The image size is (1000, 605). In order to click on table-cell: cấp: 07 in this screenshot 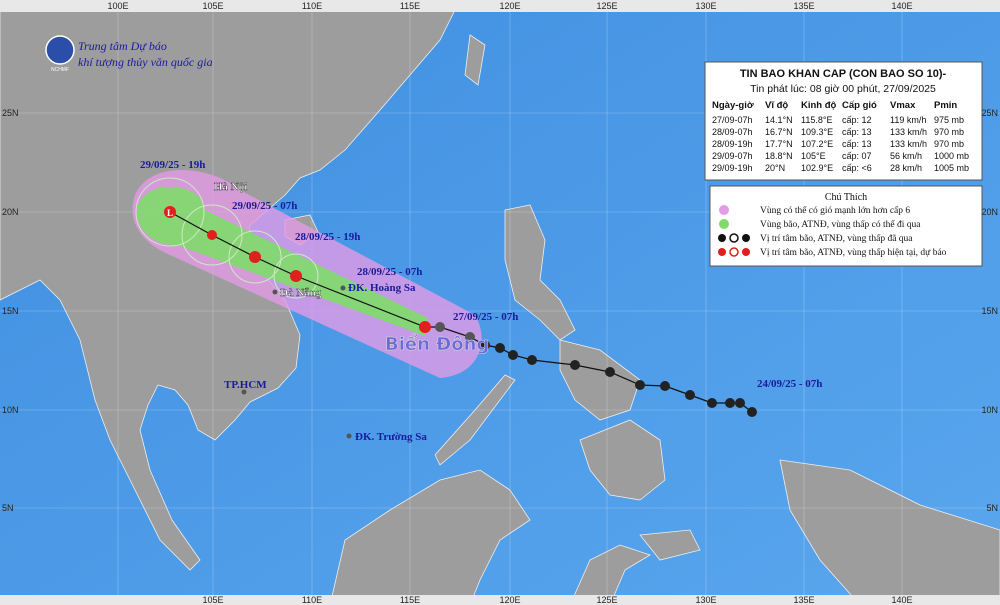, I will do `click(857, 156)`.